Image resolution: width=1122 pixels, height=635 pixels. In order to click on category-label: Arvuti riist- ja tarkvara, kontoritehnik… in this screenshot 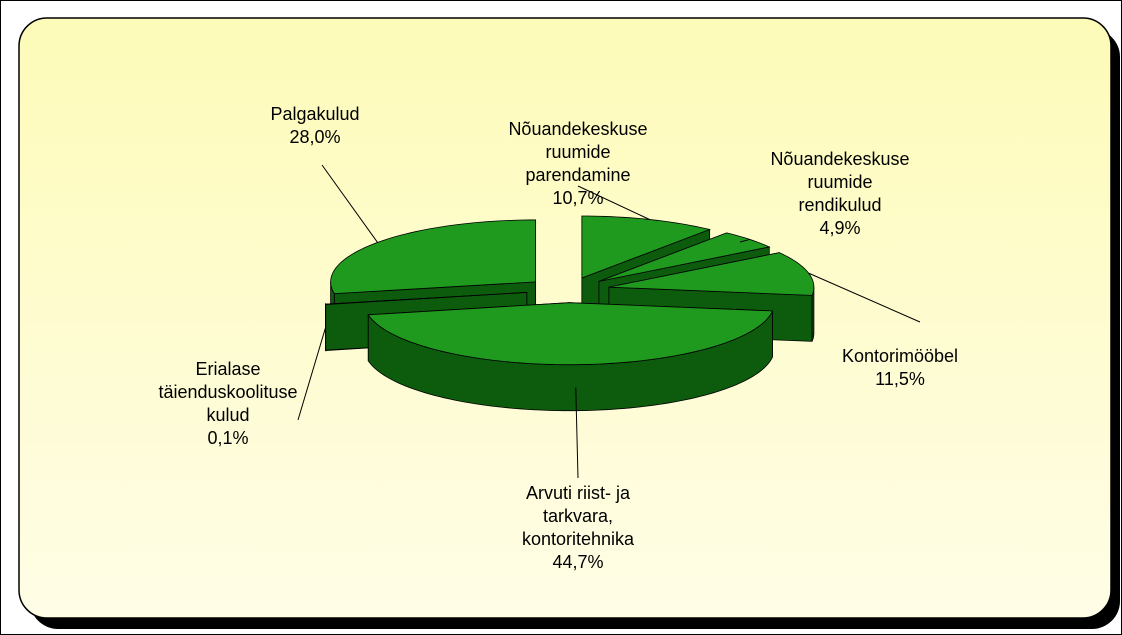, I will do `click(578, 516)`.